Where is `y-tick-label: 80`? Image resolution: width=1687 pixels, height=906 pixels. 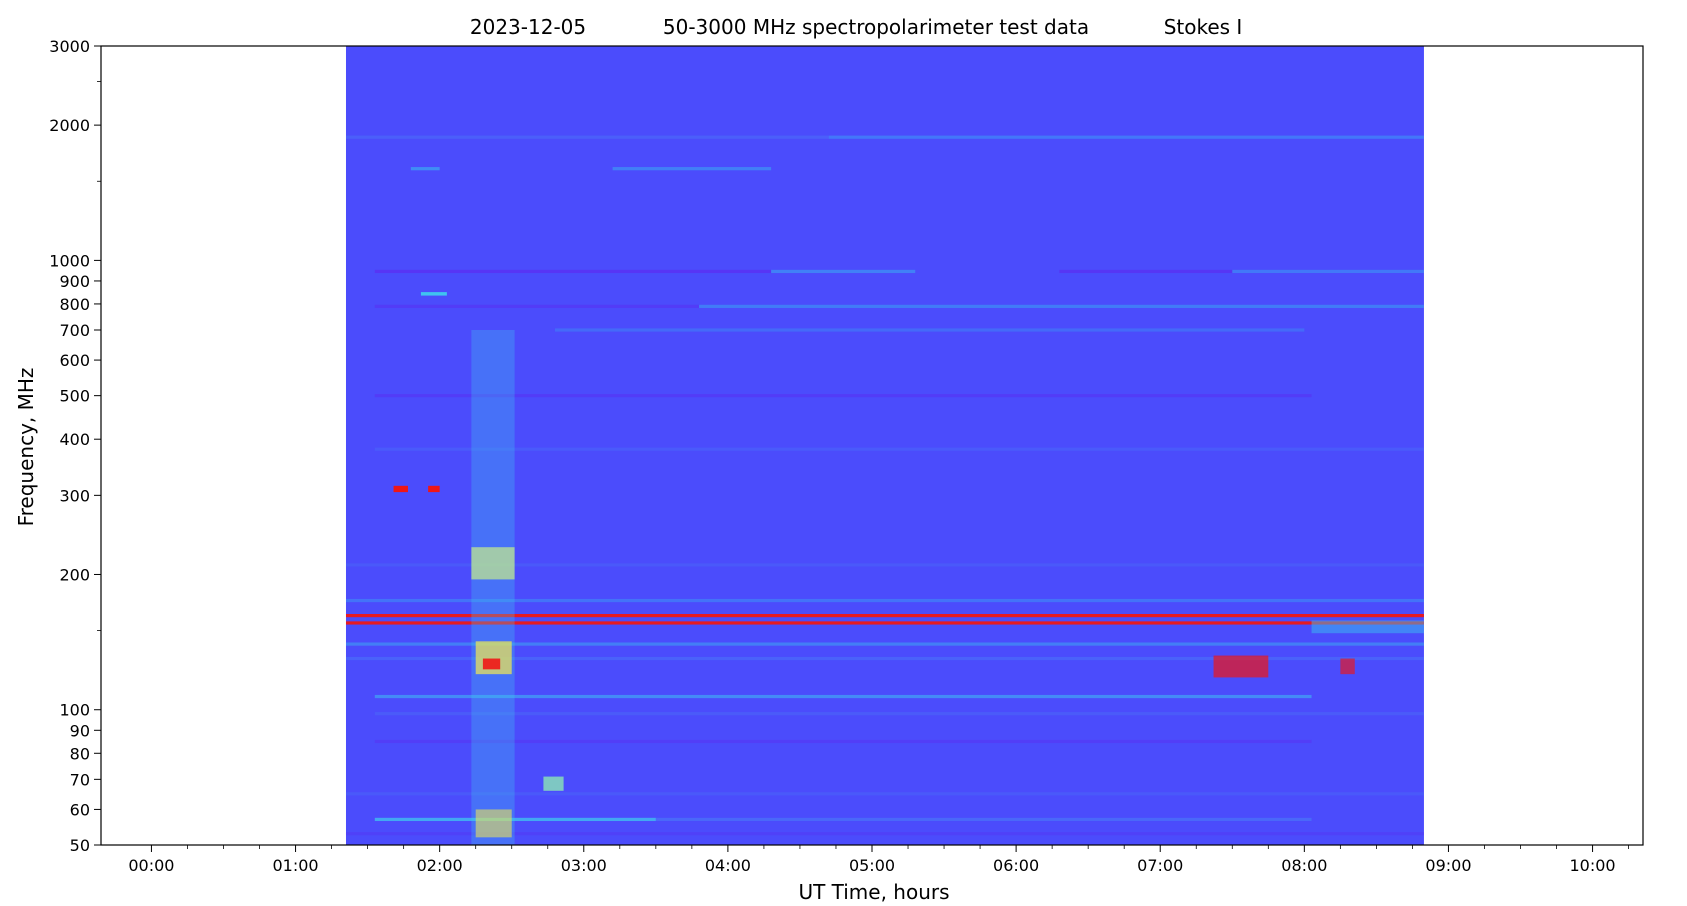 y-tick-label: 80 is located at coordinates (80, 753).